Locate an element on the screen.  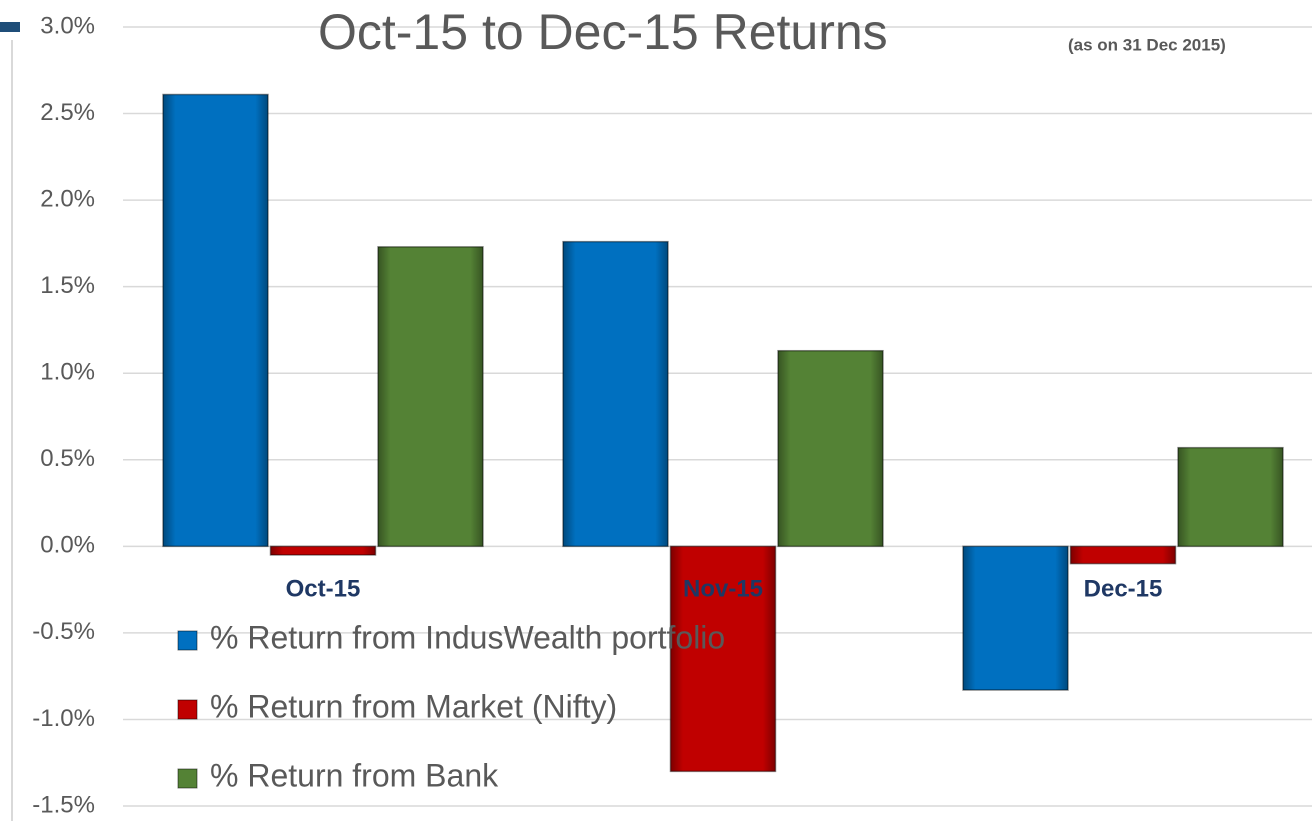
corner-mark is located at coordinates (10, 27).